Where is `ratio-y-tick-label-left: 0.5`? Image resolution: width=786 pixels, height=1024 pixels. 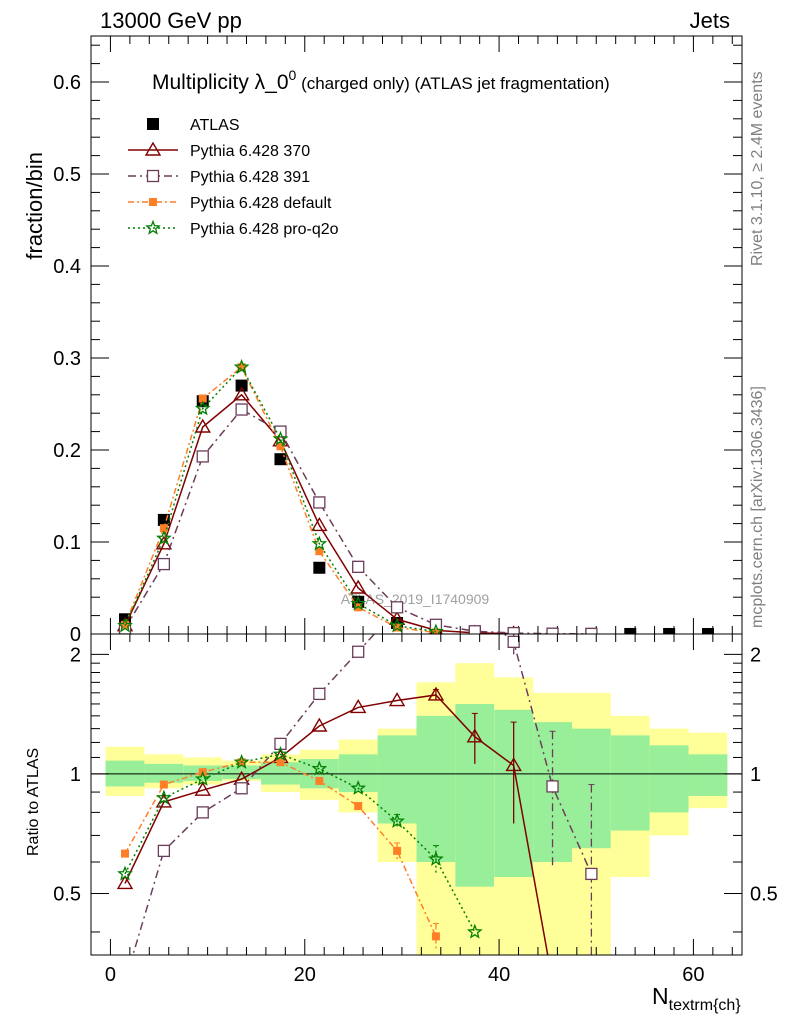
ratio-y-tick-label-left: 0.5 is located at coordinates (67, 894).